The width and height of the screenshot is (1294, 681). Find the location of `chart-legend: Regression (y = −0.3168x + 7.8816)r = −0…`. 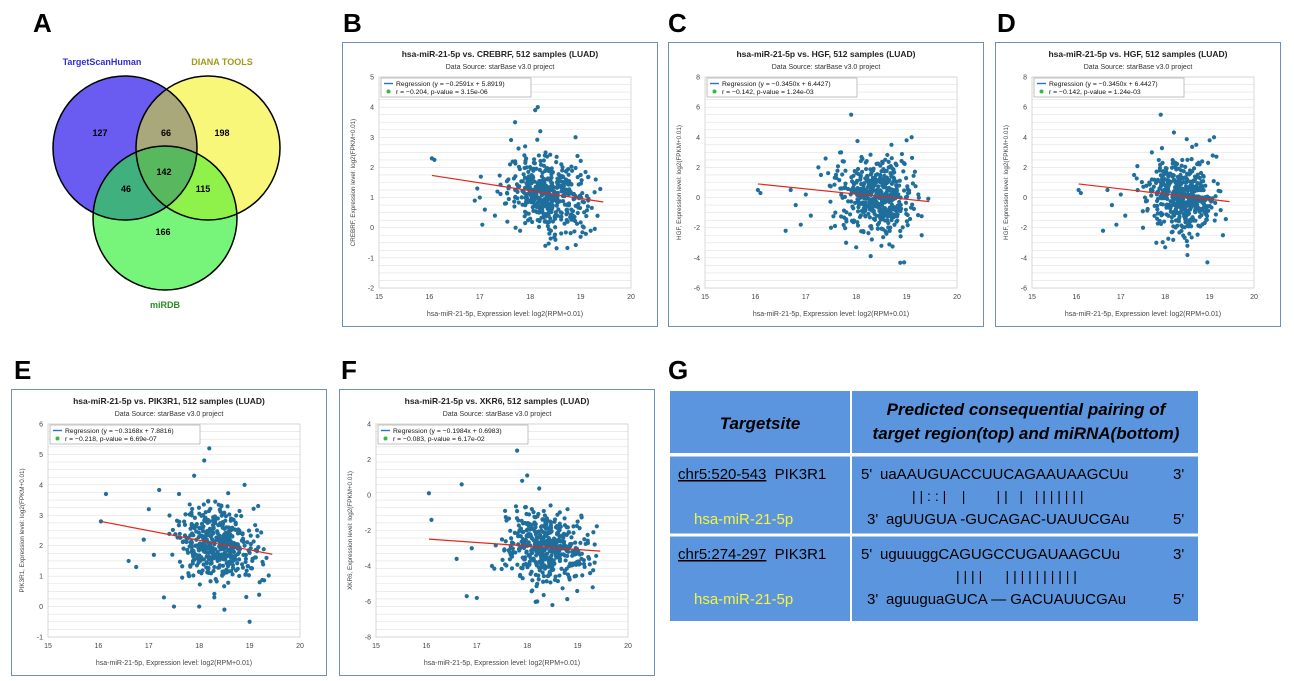

chart-legend: Regression (y = −0.3168x + 7.8816)r = −0… is located at coordinates (125, 434).